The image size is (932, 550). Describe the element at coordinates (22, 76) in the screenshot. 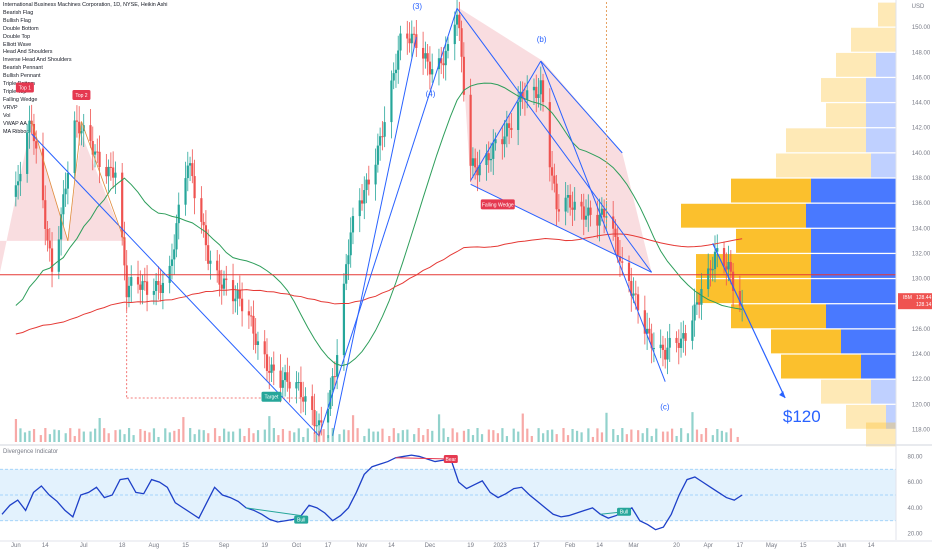

I see `indicator-bullish-pennant: Bullish Pennant` at that location.